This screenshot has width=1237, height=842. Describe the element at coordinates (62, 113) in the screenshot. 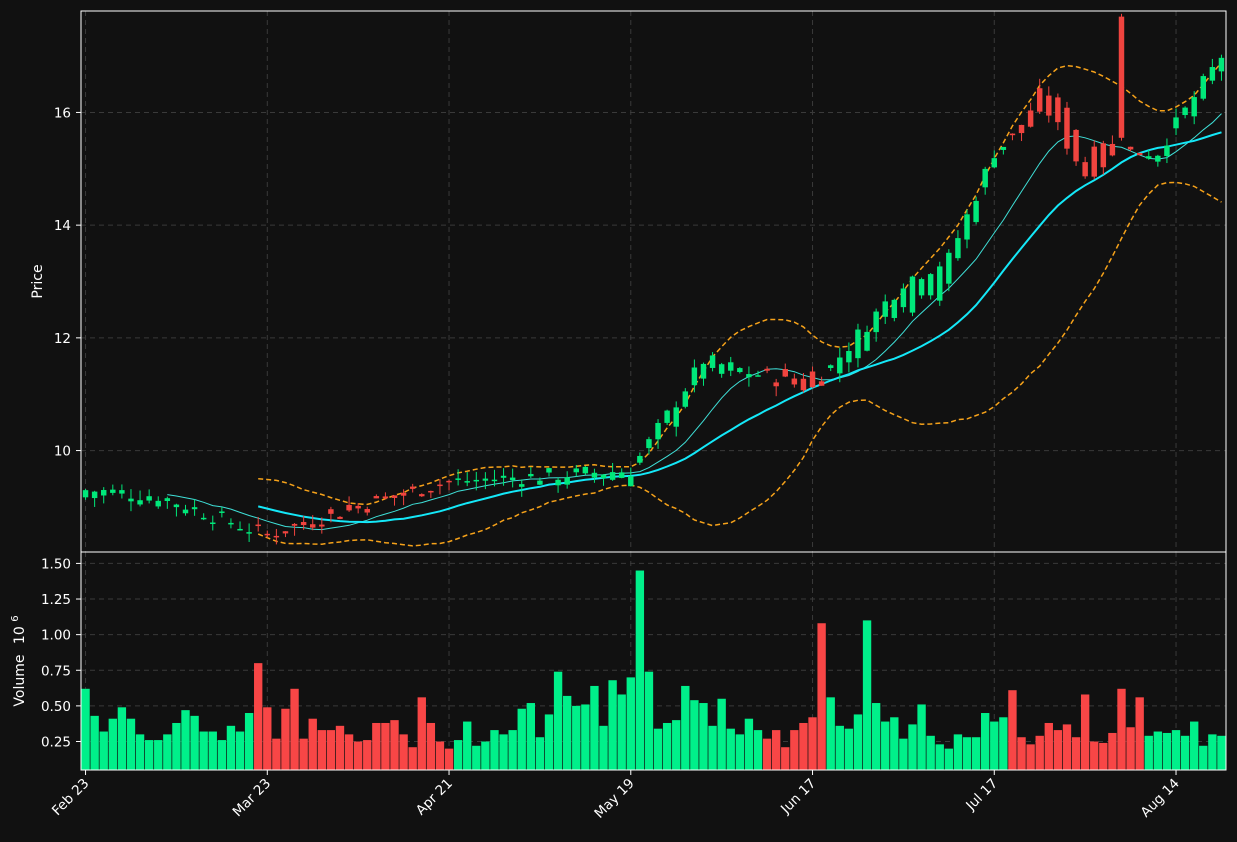

I see `price-tick-label: 16` at that location.